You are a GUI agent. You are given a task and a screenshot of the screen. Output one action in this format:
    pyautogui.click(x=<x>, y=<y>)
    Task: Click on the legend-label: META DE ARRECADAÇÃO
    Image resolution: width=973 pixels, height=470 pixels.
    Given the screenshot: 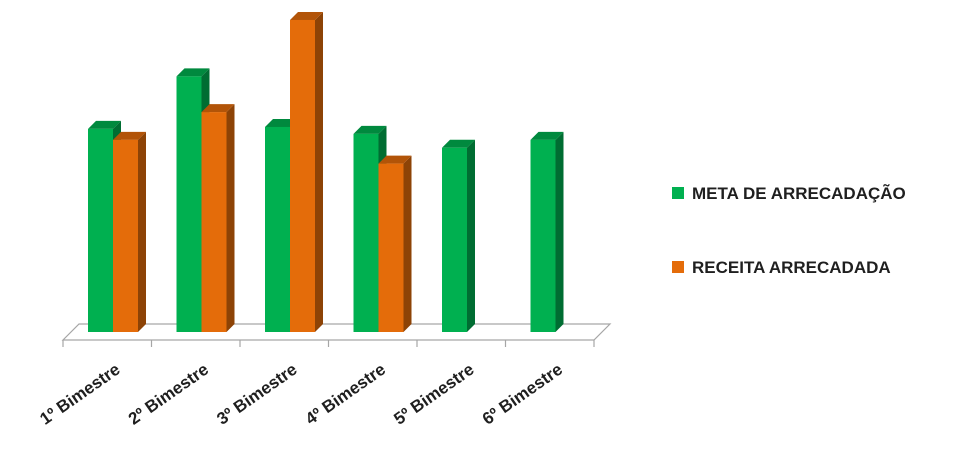 What is the action you would take?
    pyautogui.click(x=799, y=193)
    